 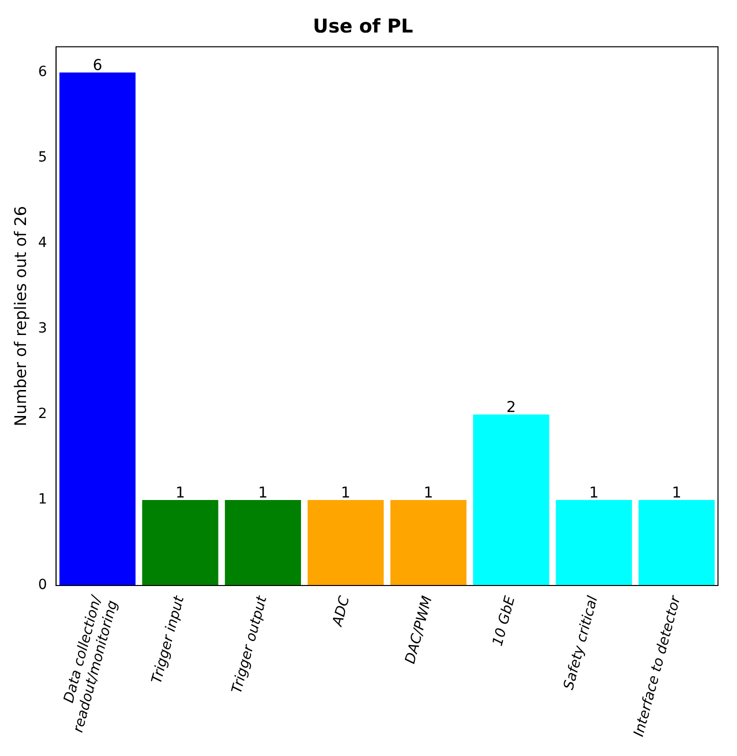 I want to click on x-tick-label: Safety critical, so click(x=581, y=643).